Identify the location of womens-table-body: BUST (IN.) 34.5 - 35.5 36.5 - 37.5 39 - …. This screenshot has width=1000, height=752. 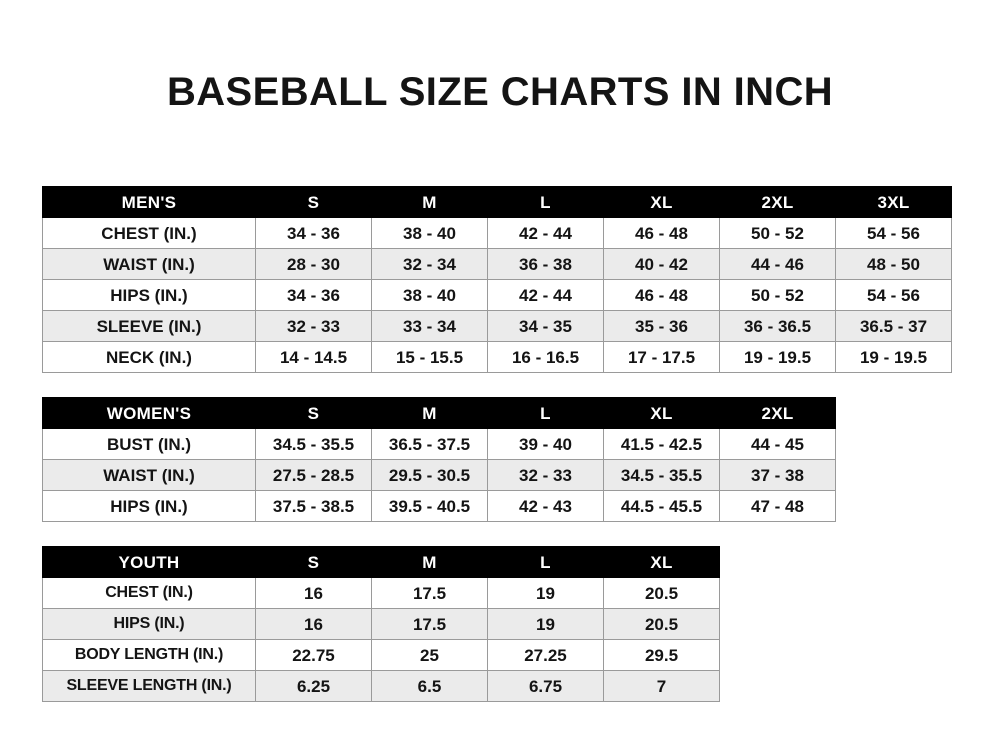
(439, 475).